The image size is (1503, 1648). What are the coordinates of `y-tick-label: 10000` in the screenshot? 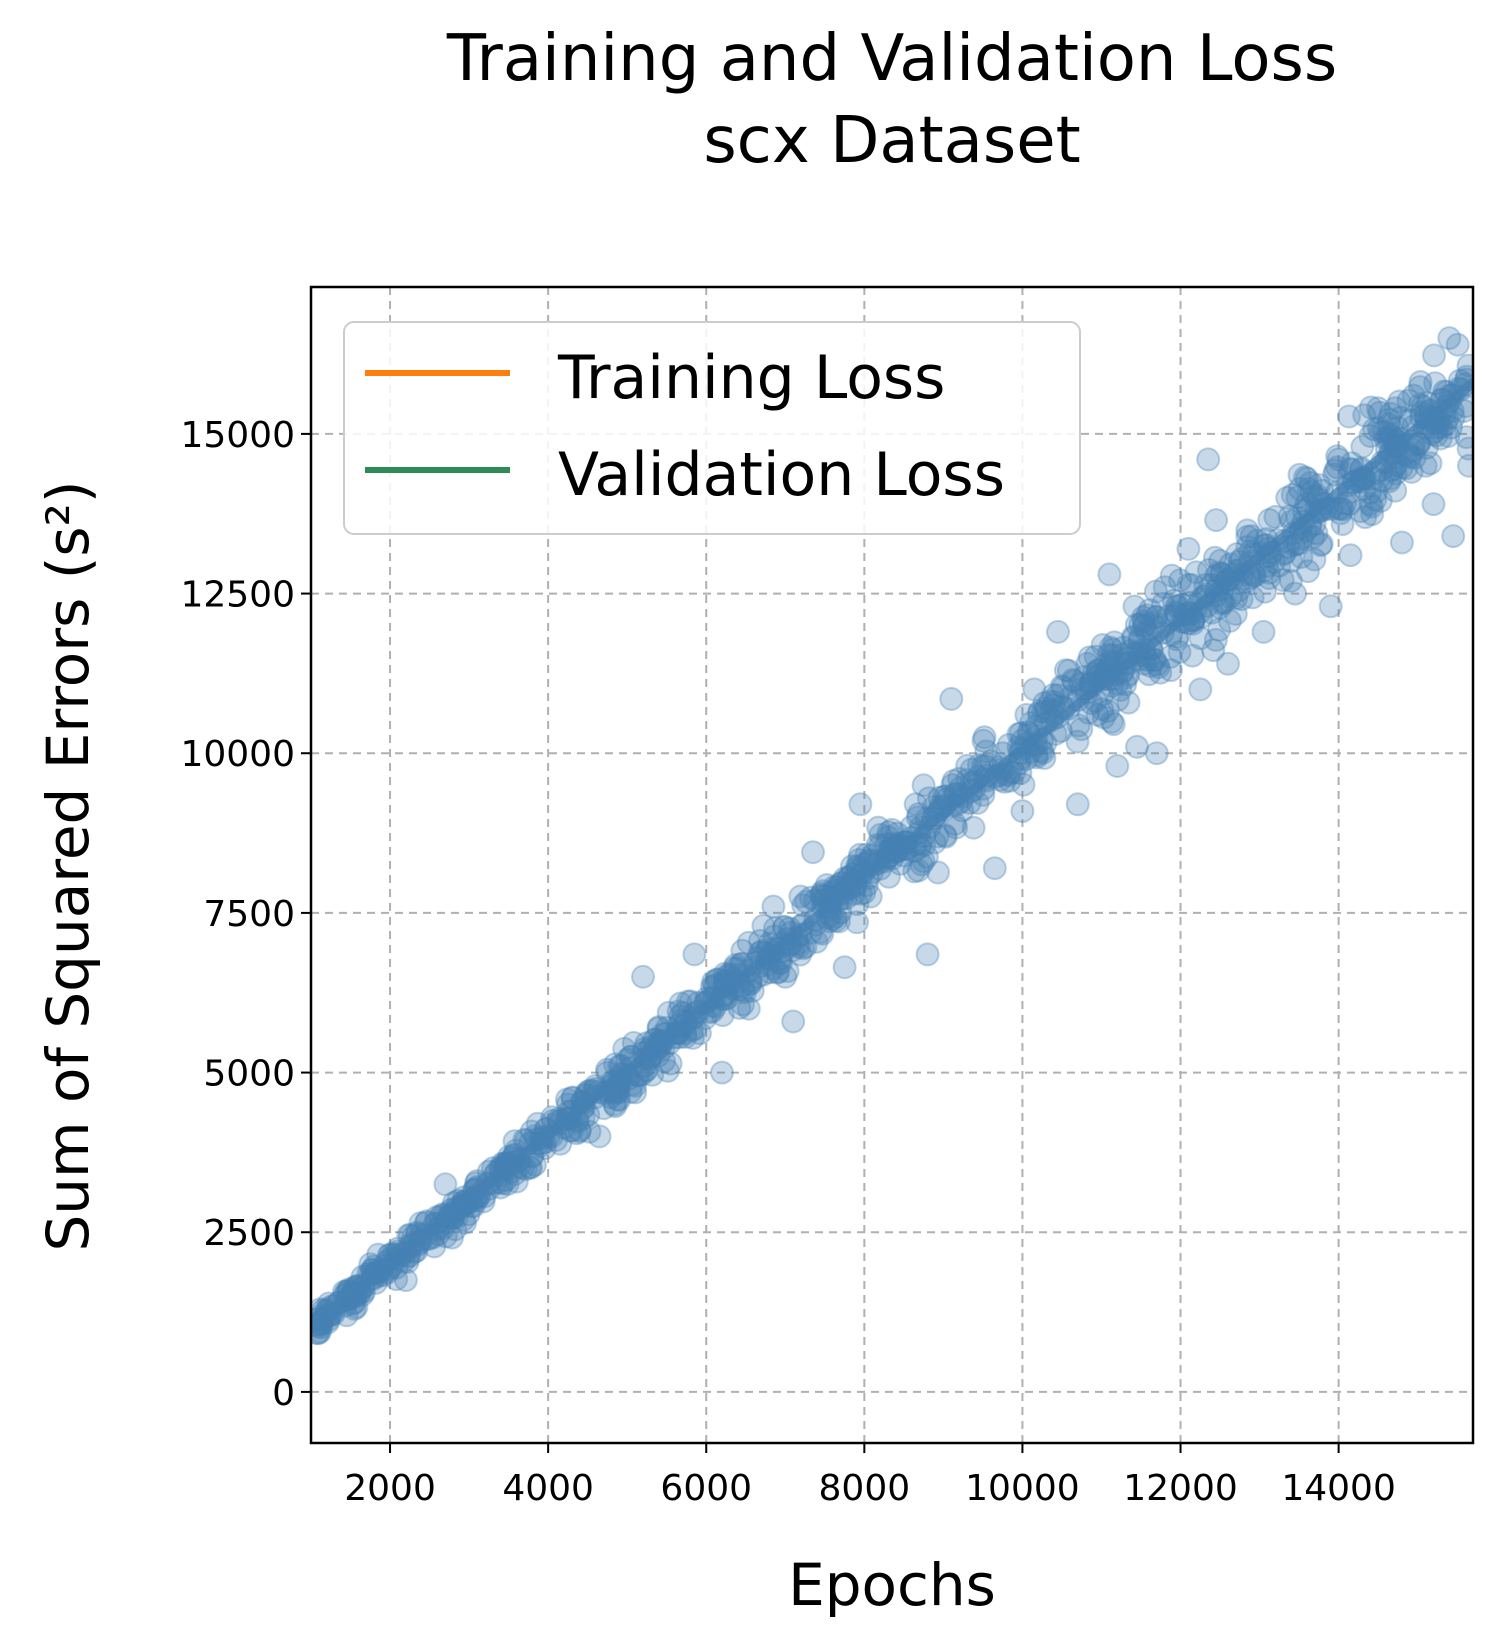 It's located at (237, 754).